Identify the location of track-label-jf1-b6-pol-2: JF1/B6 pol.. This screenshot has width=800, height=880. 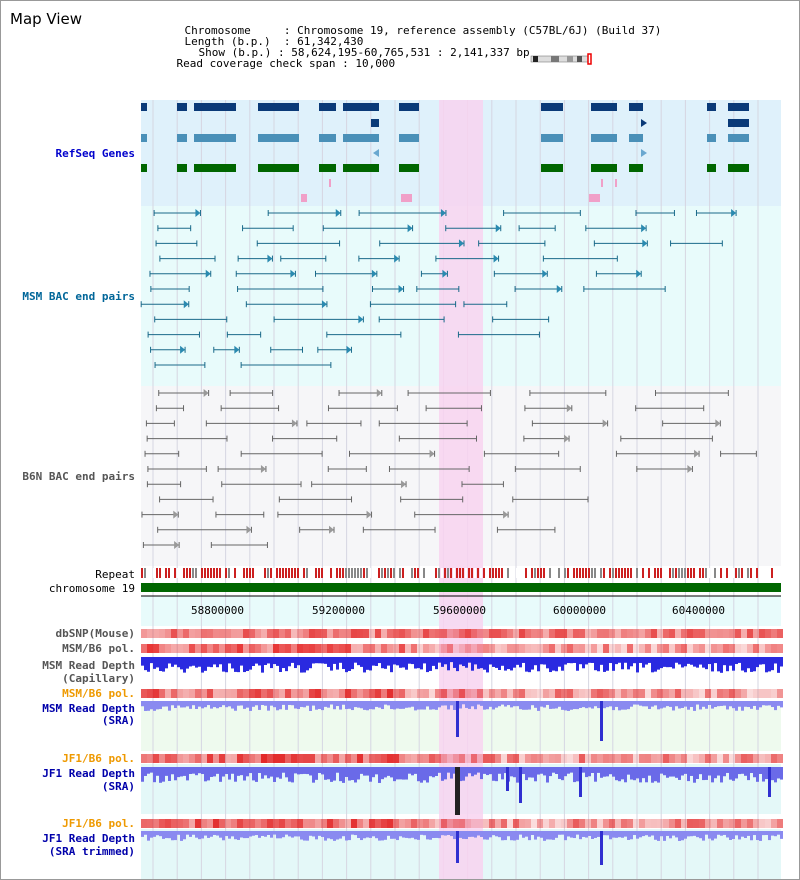
(98, 823).